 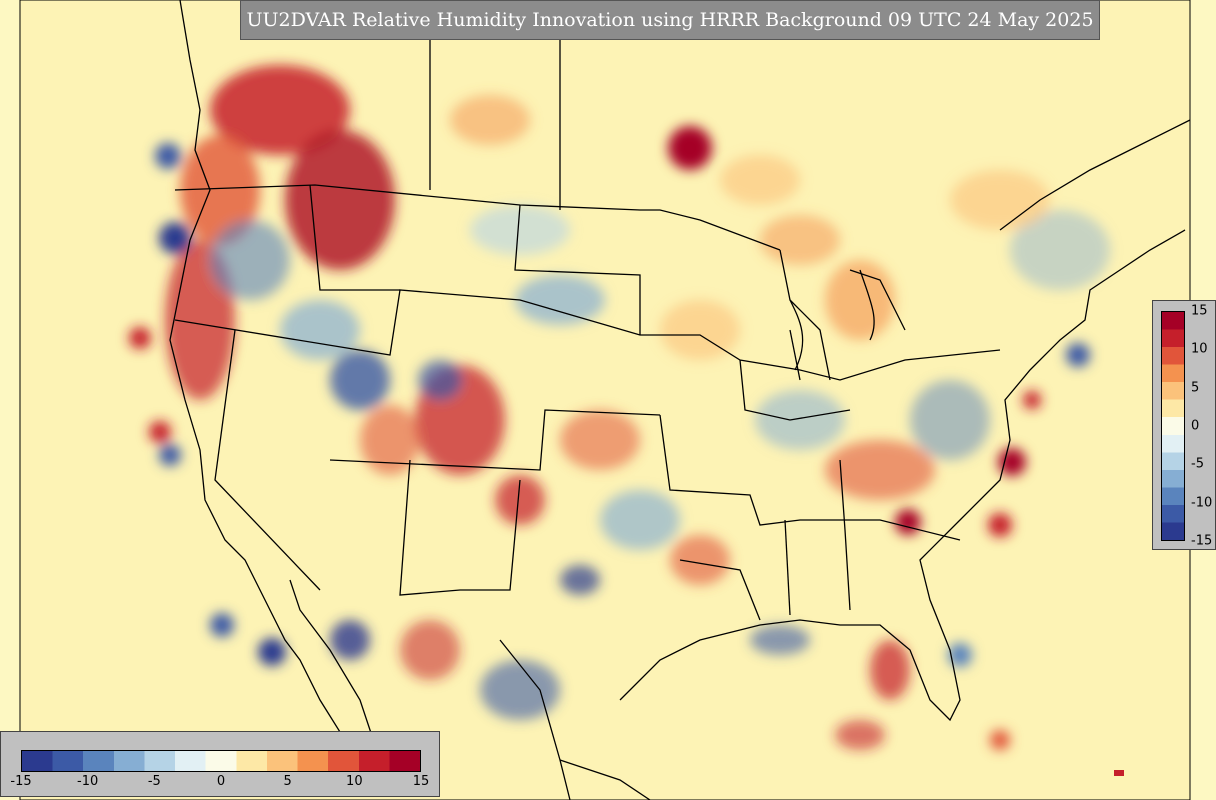 I want to click on horizontal-colorbar: -15 -10 -5 0 5 10 15, so click(x=220, y=764).